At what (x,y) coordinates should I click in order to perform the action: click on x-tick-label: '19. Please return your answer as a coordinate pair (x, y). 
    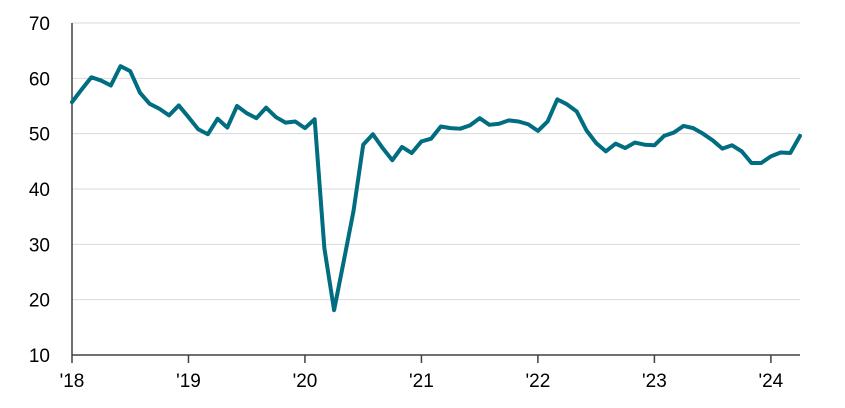
    Looking at the image, I should click on (188, 381).